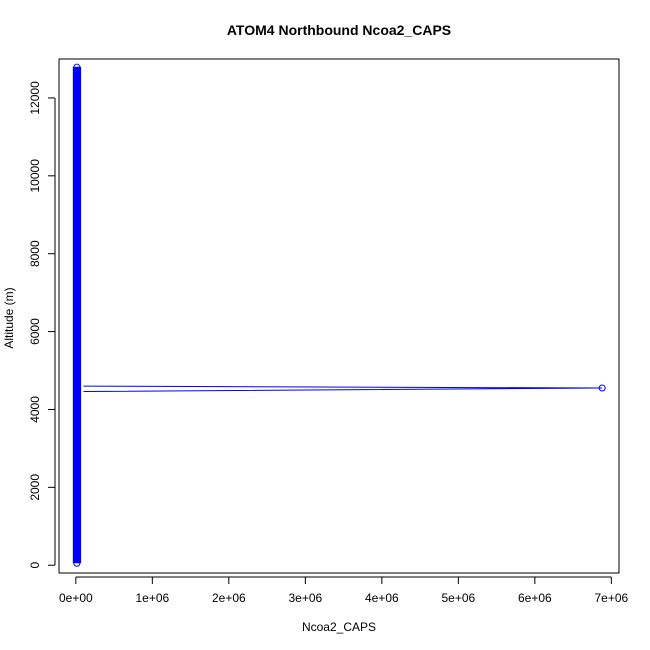  What do you see at coordinates (344, 590) in the screenshot?
I see `x-axis: 0e+00 1e+06 2e+06 3e+06 4e+06 5e+06 6e+06 7e+06` at bounding box center [344, 590].